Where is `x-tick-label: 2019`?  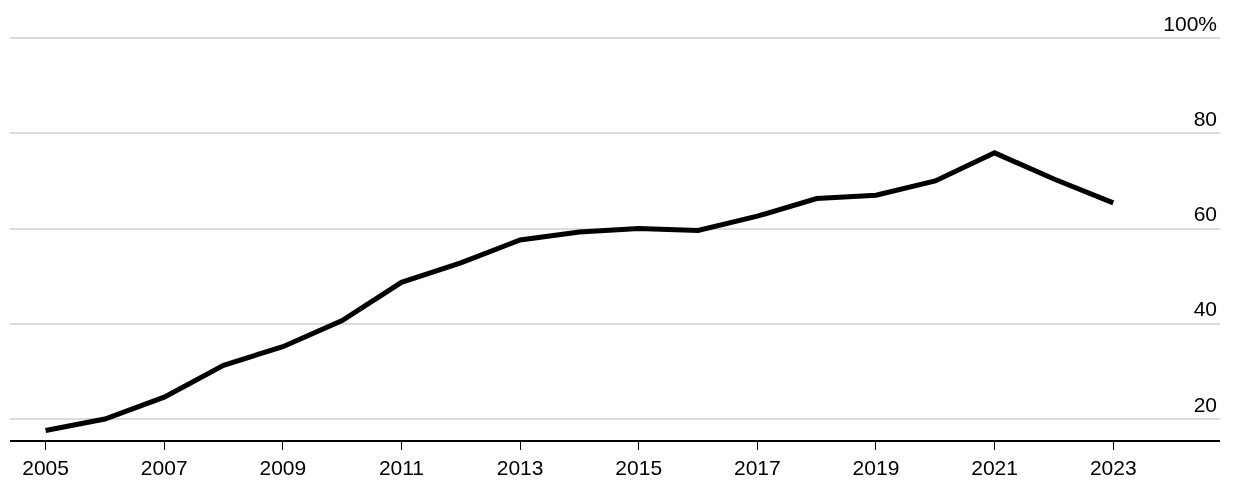 x-tick-label: 2019 is located at coordinates (876, 467).